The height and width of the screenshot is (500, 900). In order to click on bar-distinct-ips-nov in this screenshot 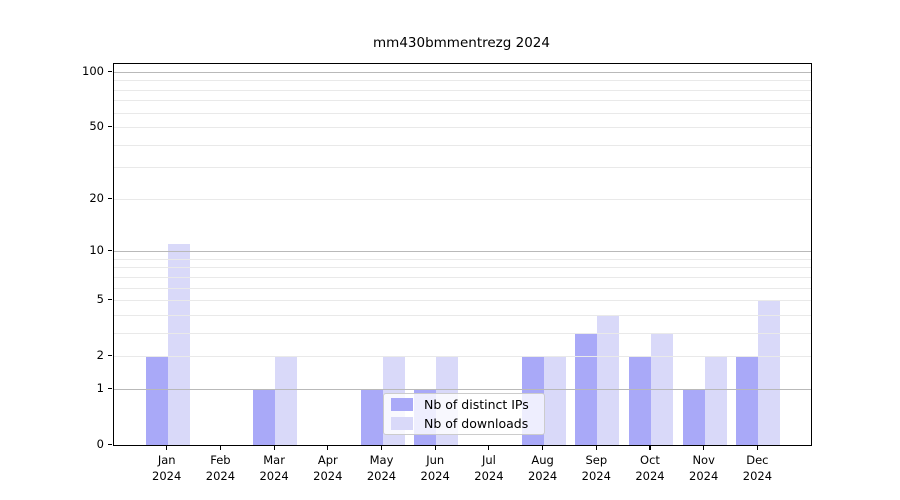, I will do `click(693, 416)`.